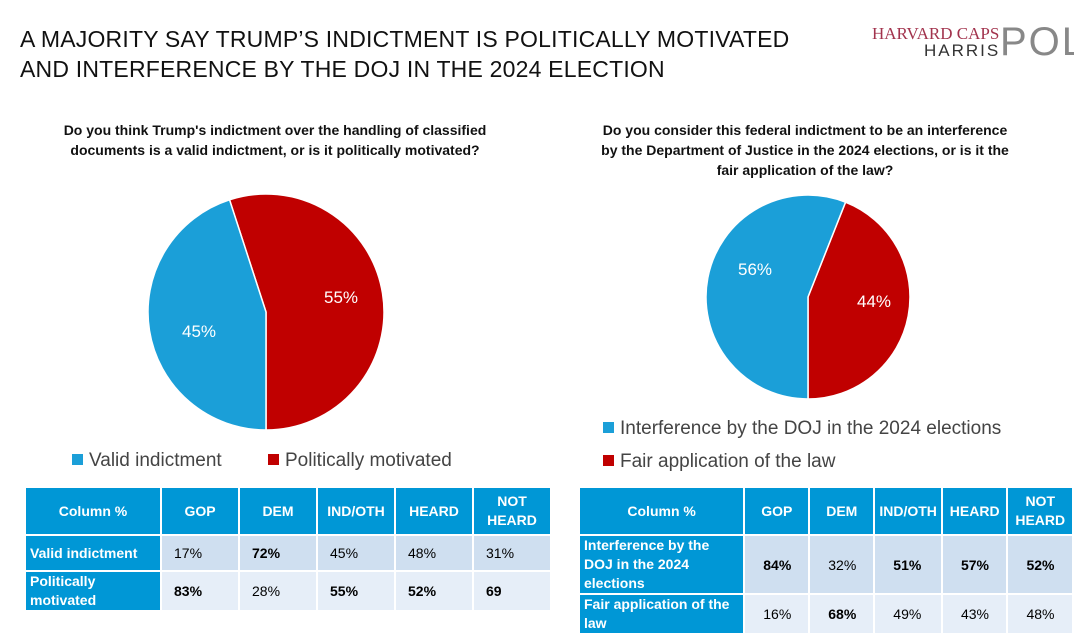 This screenshot has width=1074, height=635. What do you see at coordinates (356, 553) in the screenshot?
I see `table-cell: 45%` at bounding box center [356, 553].